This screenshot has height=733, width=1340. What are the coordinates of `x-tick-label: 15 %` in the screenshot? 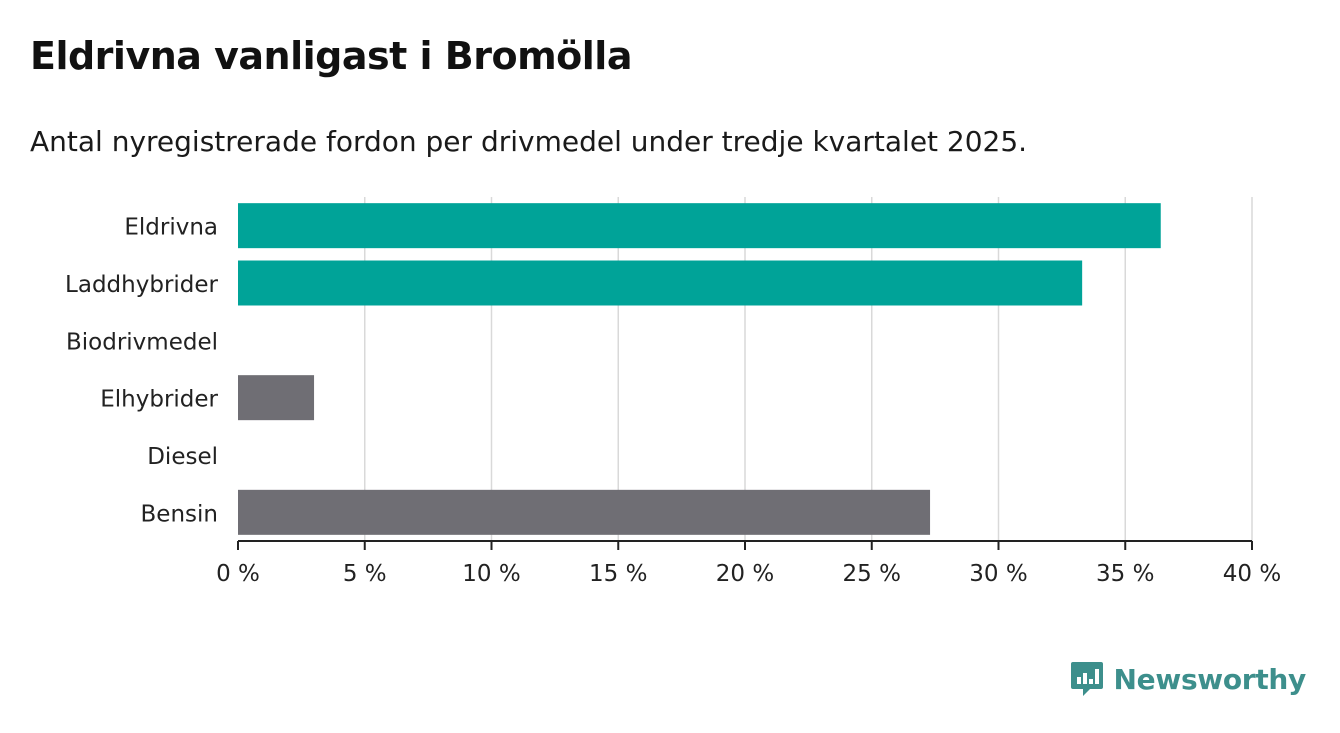 It's located at (618, 574).